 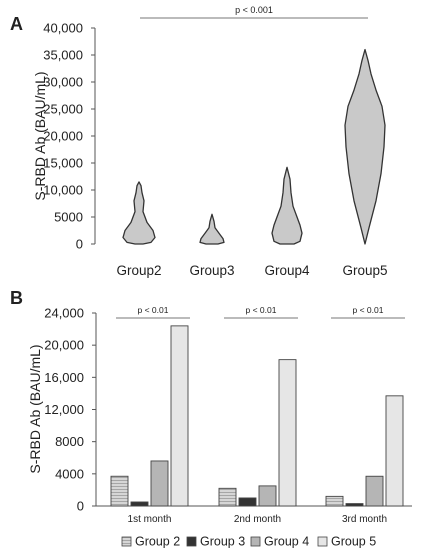 What do you see at coordinates (63, 82) in the screenshot?
I see `y-tick-label: 30,000` at bounding box center [63, 82].